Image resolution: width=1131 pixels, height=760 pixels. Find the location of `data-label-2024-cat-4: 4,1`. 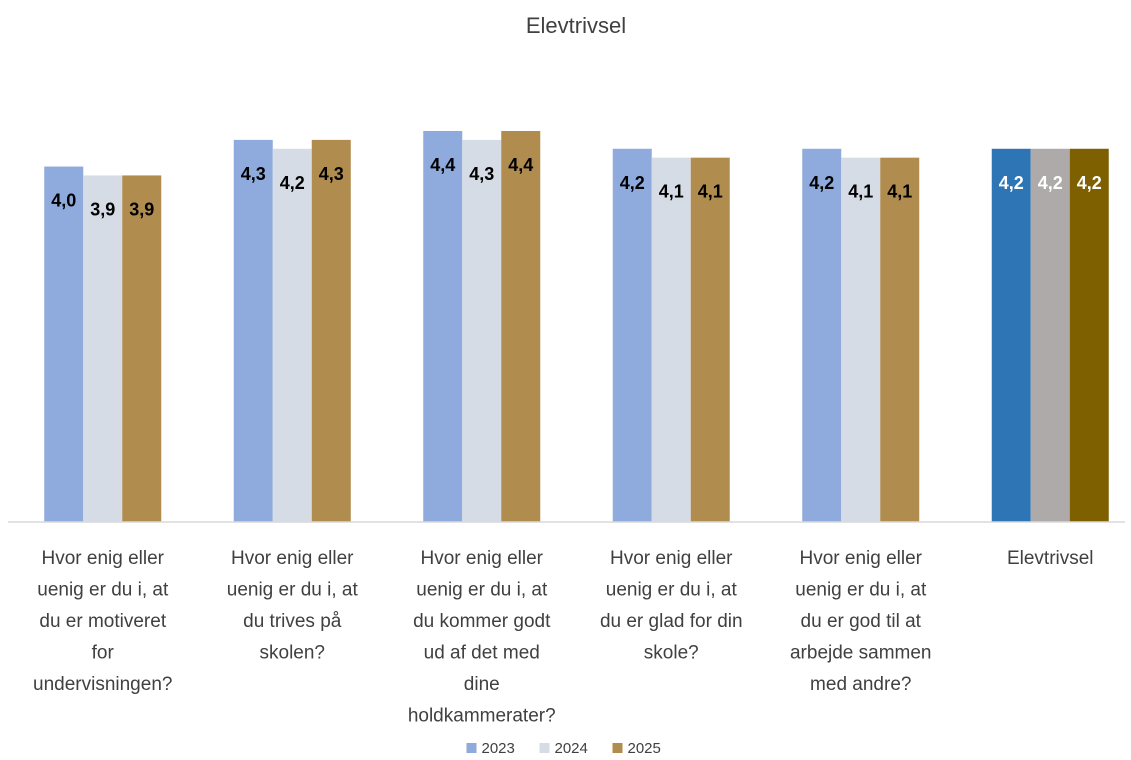

data-label-2024-cat-4: 4,1 is located at coordinates (671, 192).